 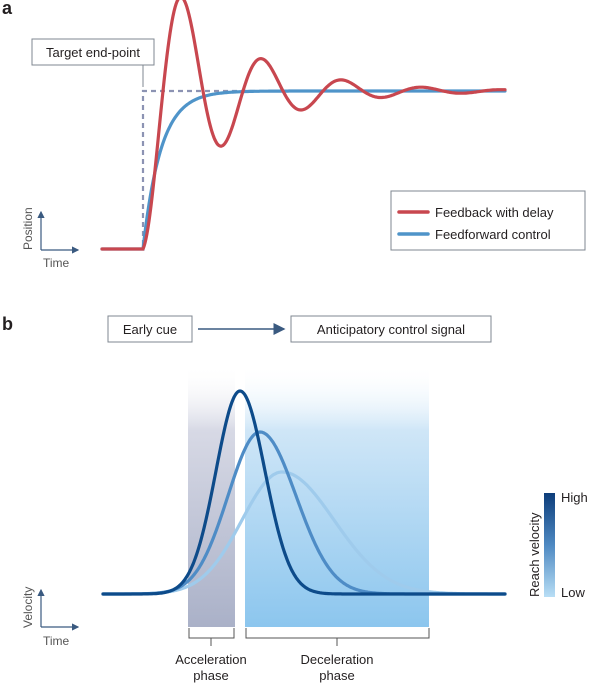 I want to click on control-signal-label: Anticipatory control signal, so click(x=391, y=329).